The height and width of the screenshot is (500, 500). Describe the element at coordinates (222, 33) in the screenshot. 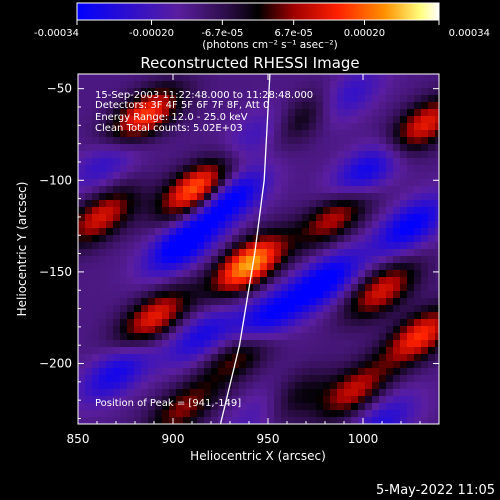

I see `colorbar-tick-label: -6.7e-05` at that location.